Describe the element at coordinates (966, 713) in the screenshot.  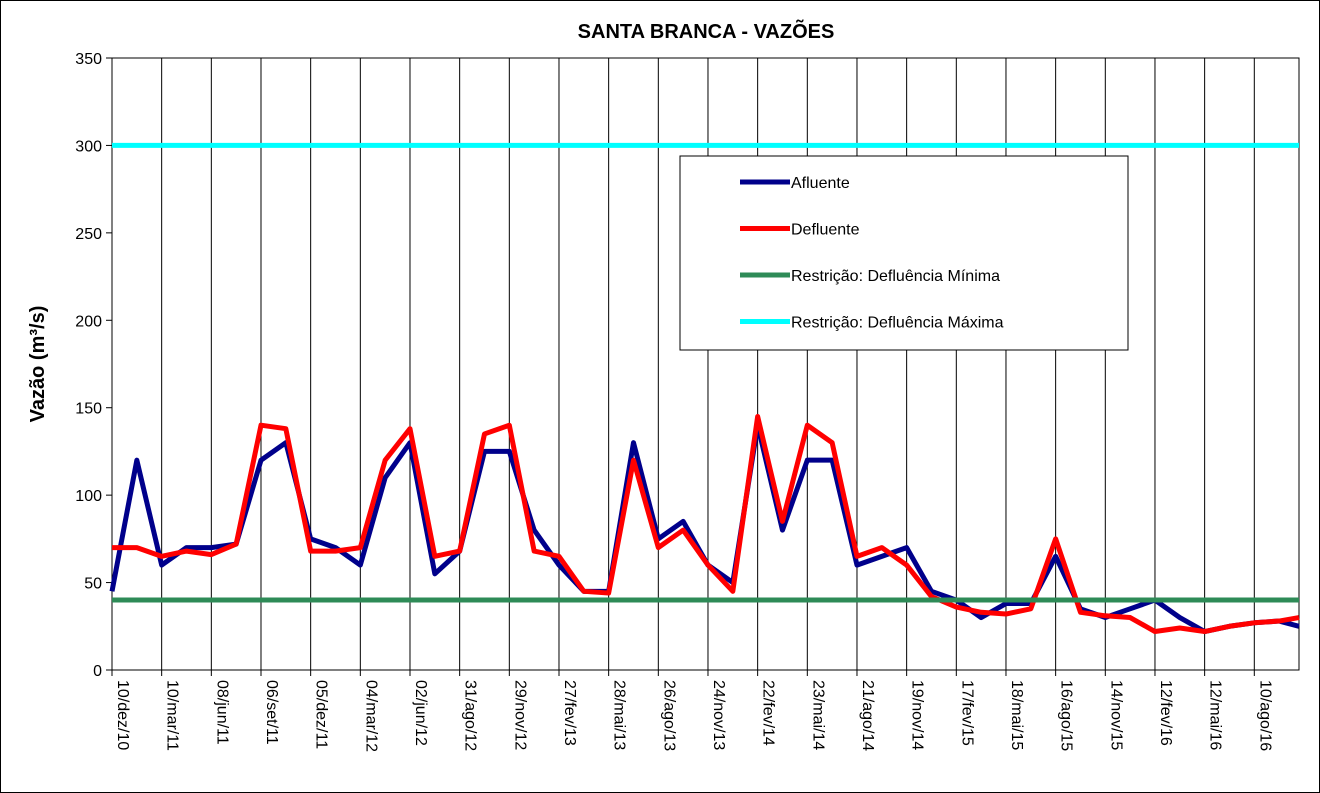
I see `x-tick-label: 17/fev/15` at that location.